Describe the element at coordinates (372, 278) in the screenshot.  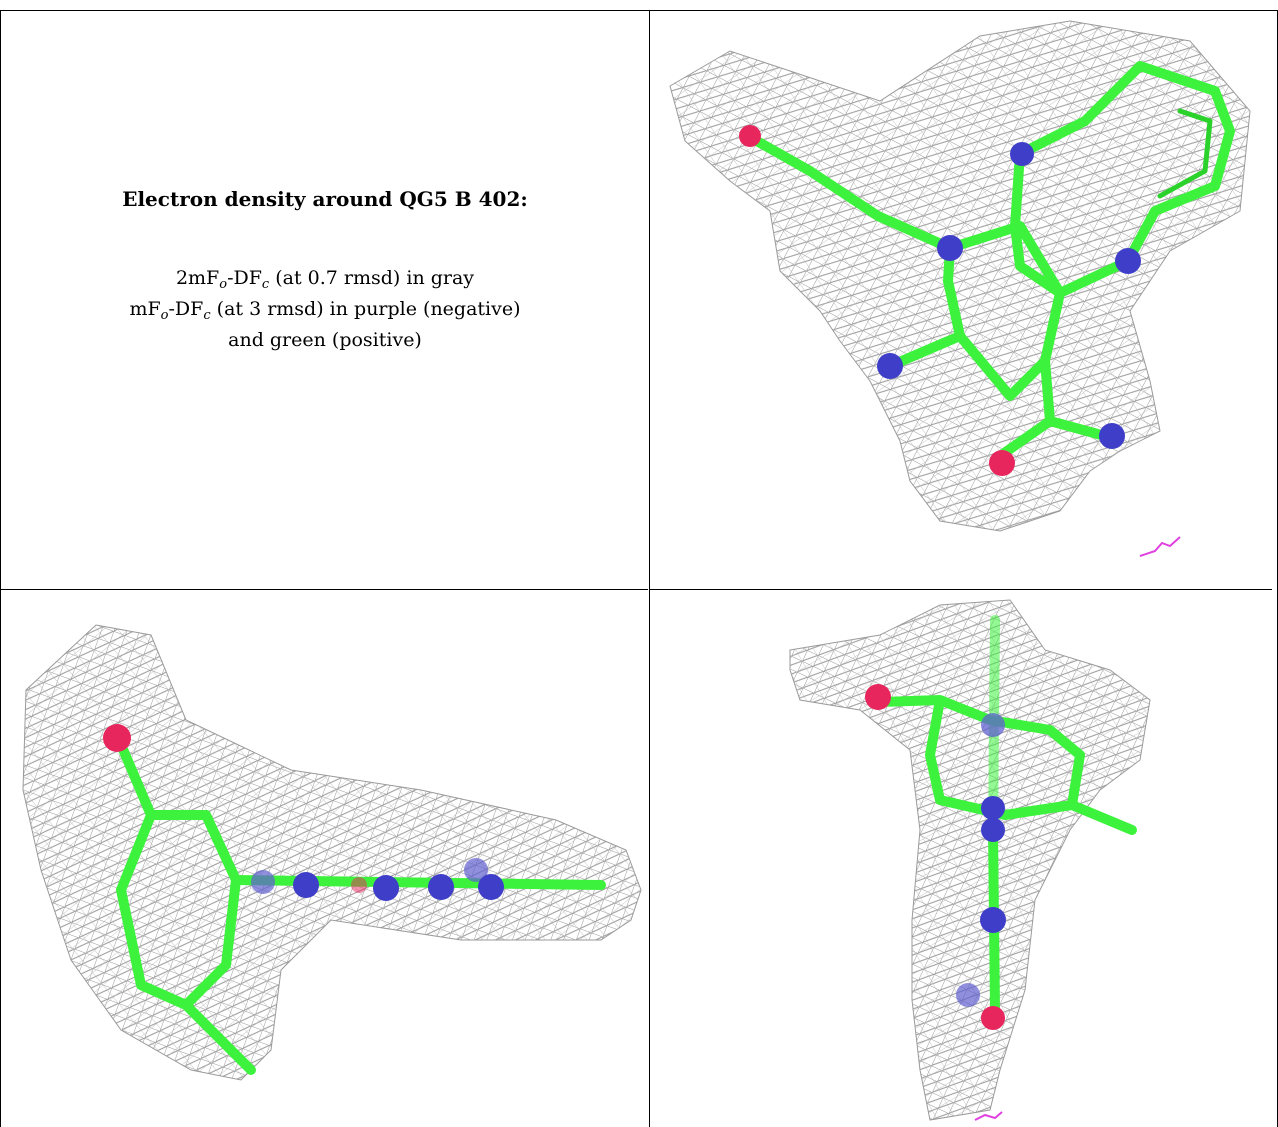
I see `caption-line-1-suffix: (at 0.7 rmsd) in gray` at that location.